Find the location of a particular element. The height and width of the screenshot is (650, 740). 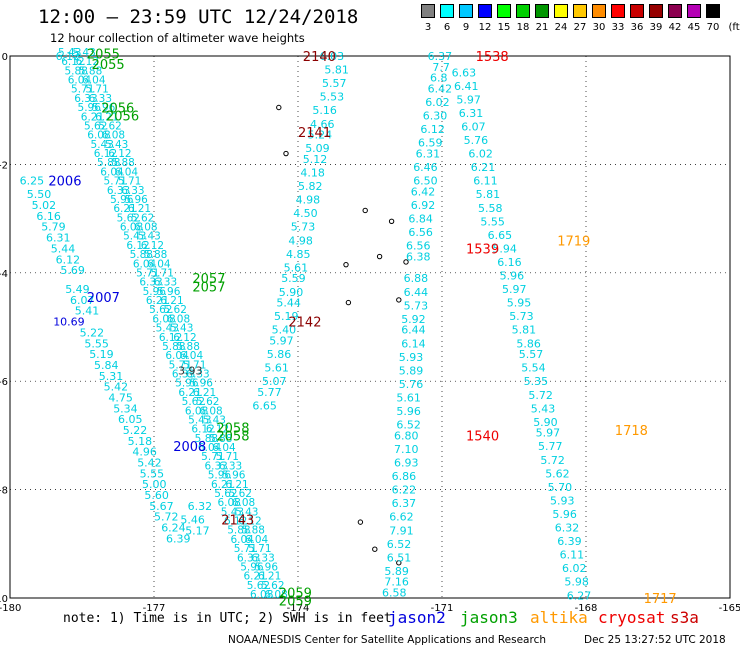

track-number-label: 2058 is located at coordinates (232, 428).